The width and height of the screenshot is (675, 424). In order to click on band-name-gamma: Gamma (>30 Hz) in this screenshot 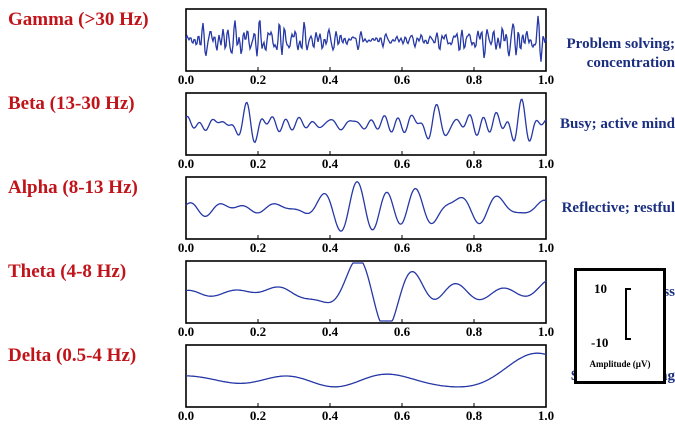, I will do `click(78, 19)`.